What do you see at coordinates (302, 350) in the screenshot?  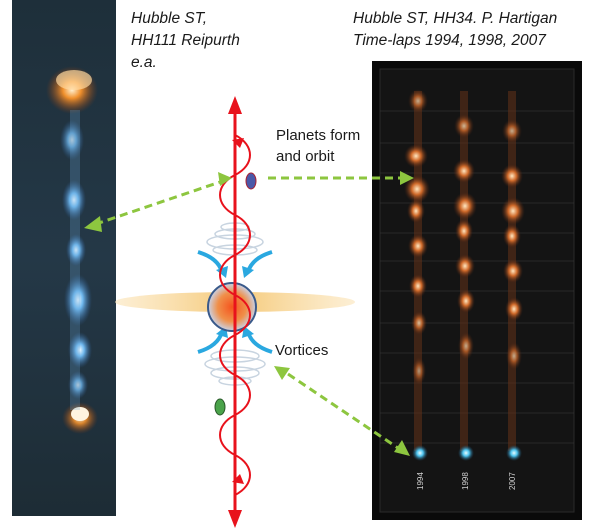 I see `label-vortices: Vortices` at bounding box center [302, 350].